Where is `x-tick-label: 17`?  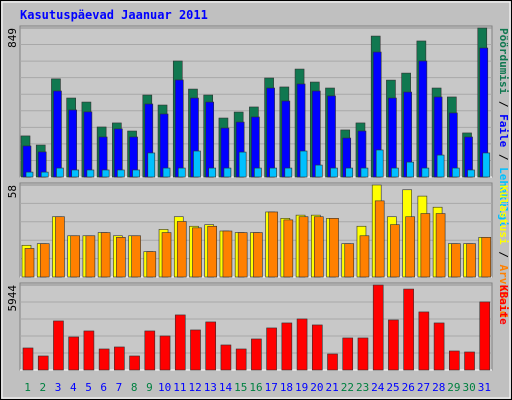 x-tick-label: 17 is located at coordinates (271, 387).